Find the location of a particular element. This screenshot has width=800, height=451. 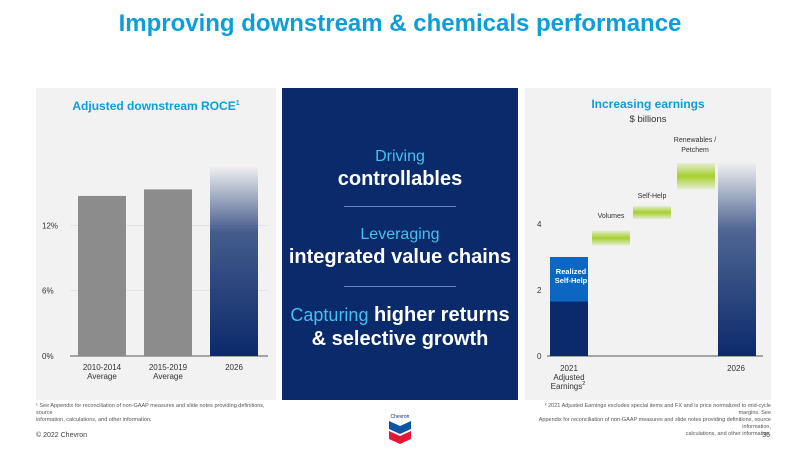

strategy-2-light: Leveraging is located at coordinates (400, 234).